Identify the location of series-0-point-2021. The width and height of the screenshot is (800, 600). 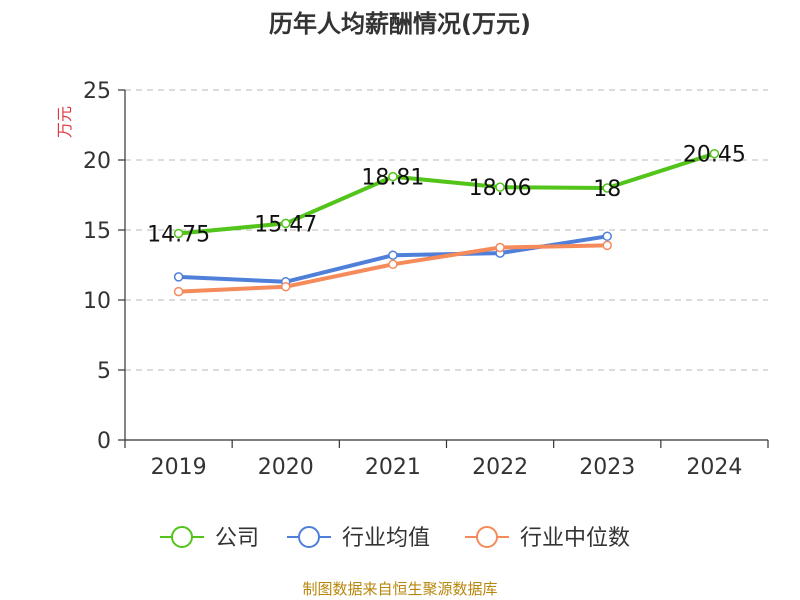
(393, 176).